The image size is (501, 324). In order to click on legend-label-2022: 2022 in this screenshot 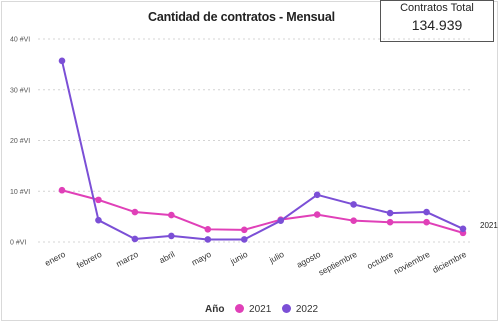, I will do `click(307, 309)`.